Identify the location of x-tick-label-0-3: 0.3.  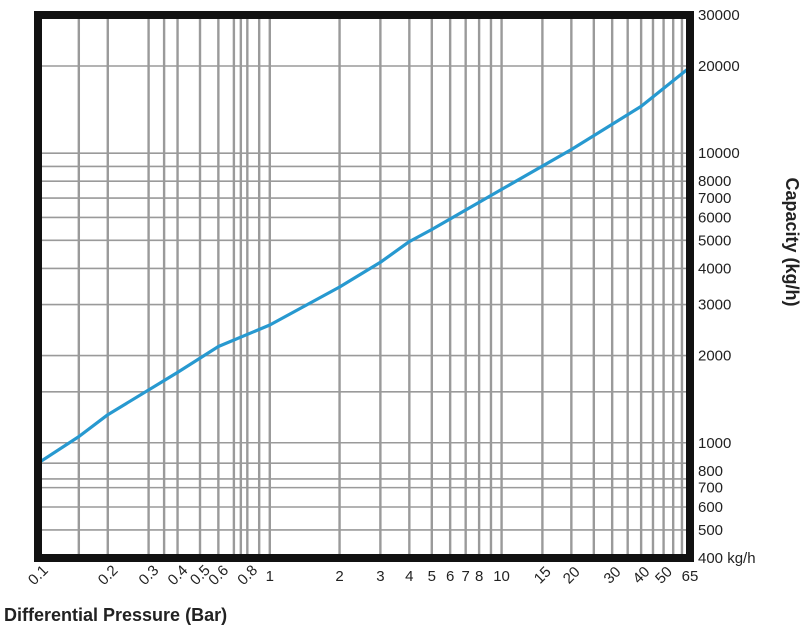
(149, 575).